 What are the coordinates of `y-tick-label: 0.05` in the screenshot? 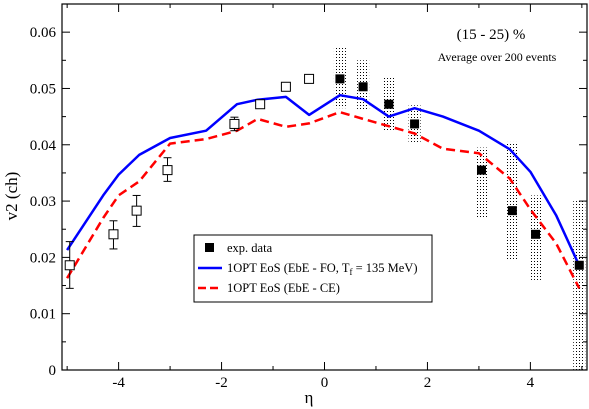 It's located at (43, 89).